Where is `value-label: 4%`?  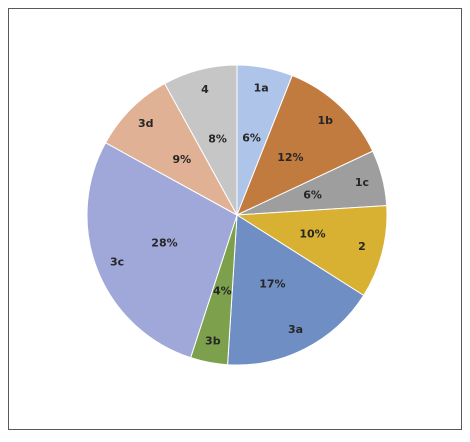 value-label: 4% is located at coordinates (222, 291).